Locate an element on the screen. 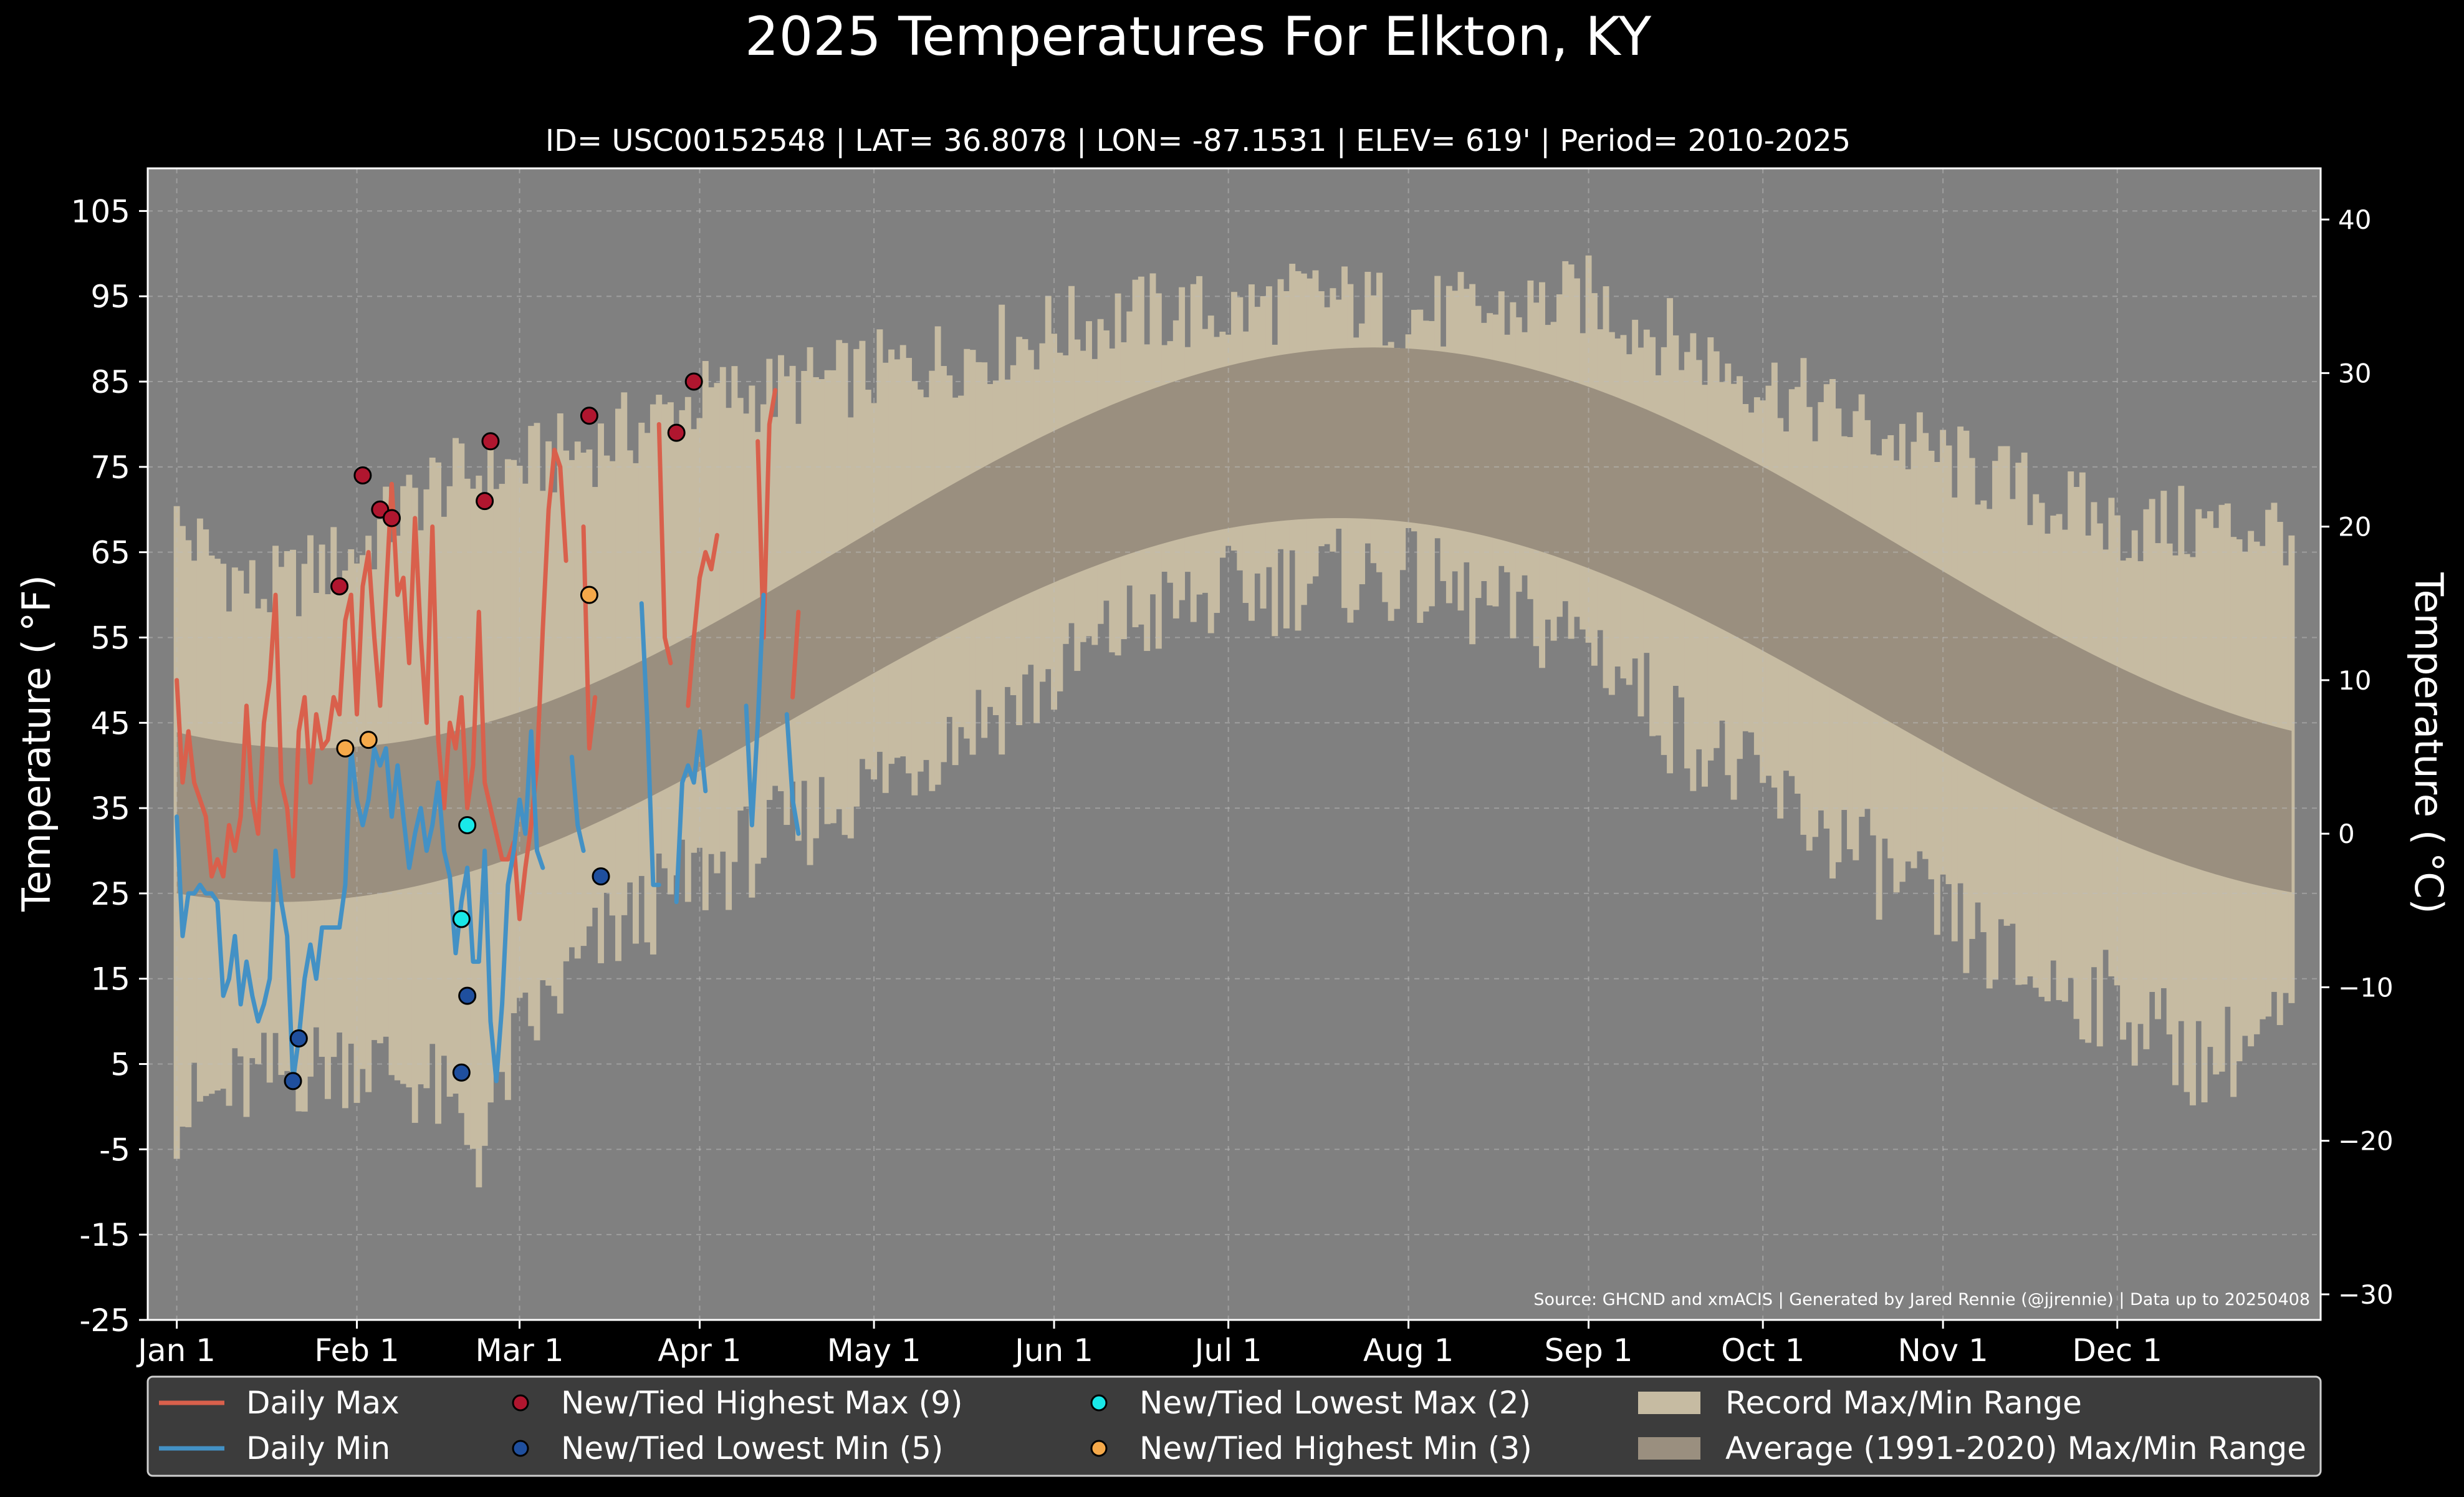 The width and height of the screenshot is (2464, 1497). legend-item: New/Tied Lowest Min (5) is located at coordinates (727, 1448).